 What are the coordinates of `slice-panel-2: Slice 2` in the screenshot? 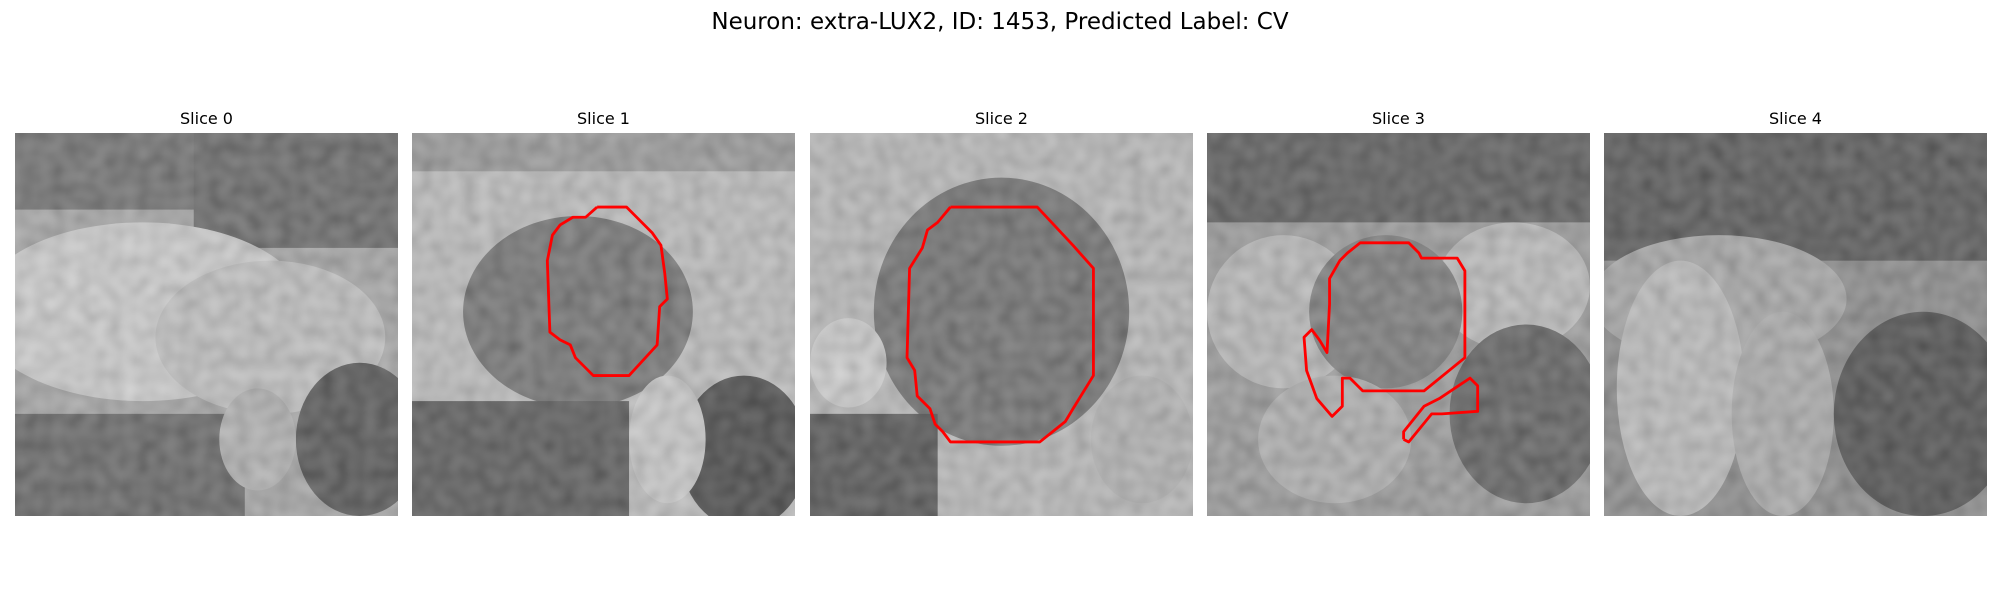 It's located at (1001, 316).